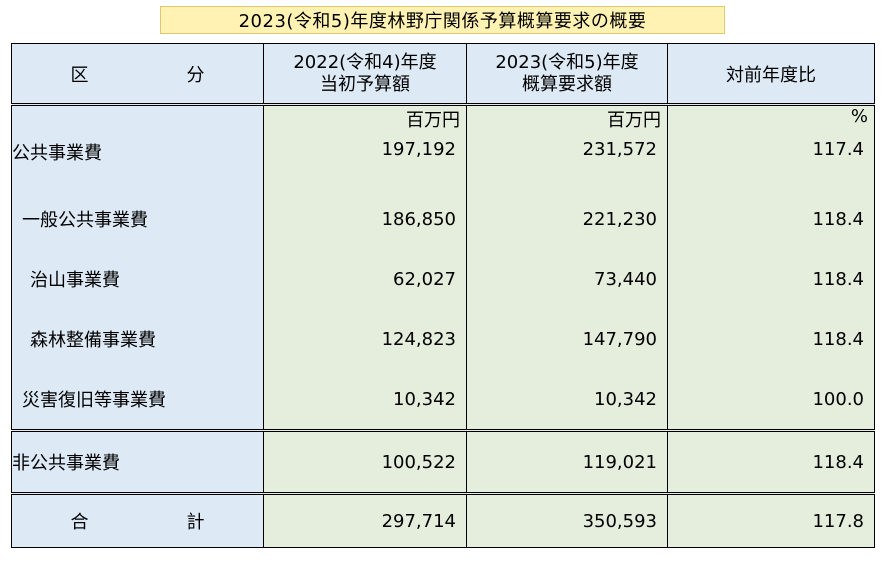 Image resolution: width=886 pixels, height=566 pixels. What do you see at coordinates (365, 339) in the screenshot?
I see `value-2022: 124,823` at bounding box center [365, 339].